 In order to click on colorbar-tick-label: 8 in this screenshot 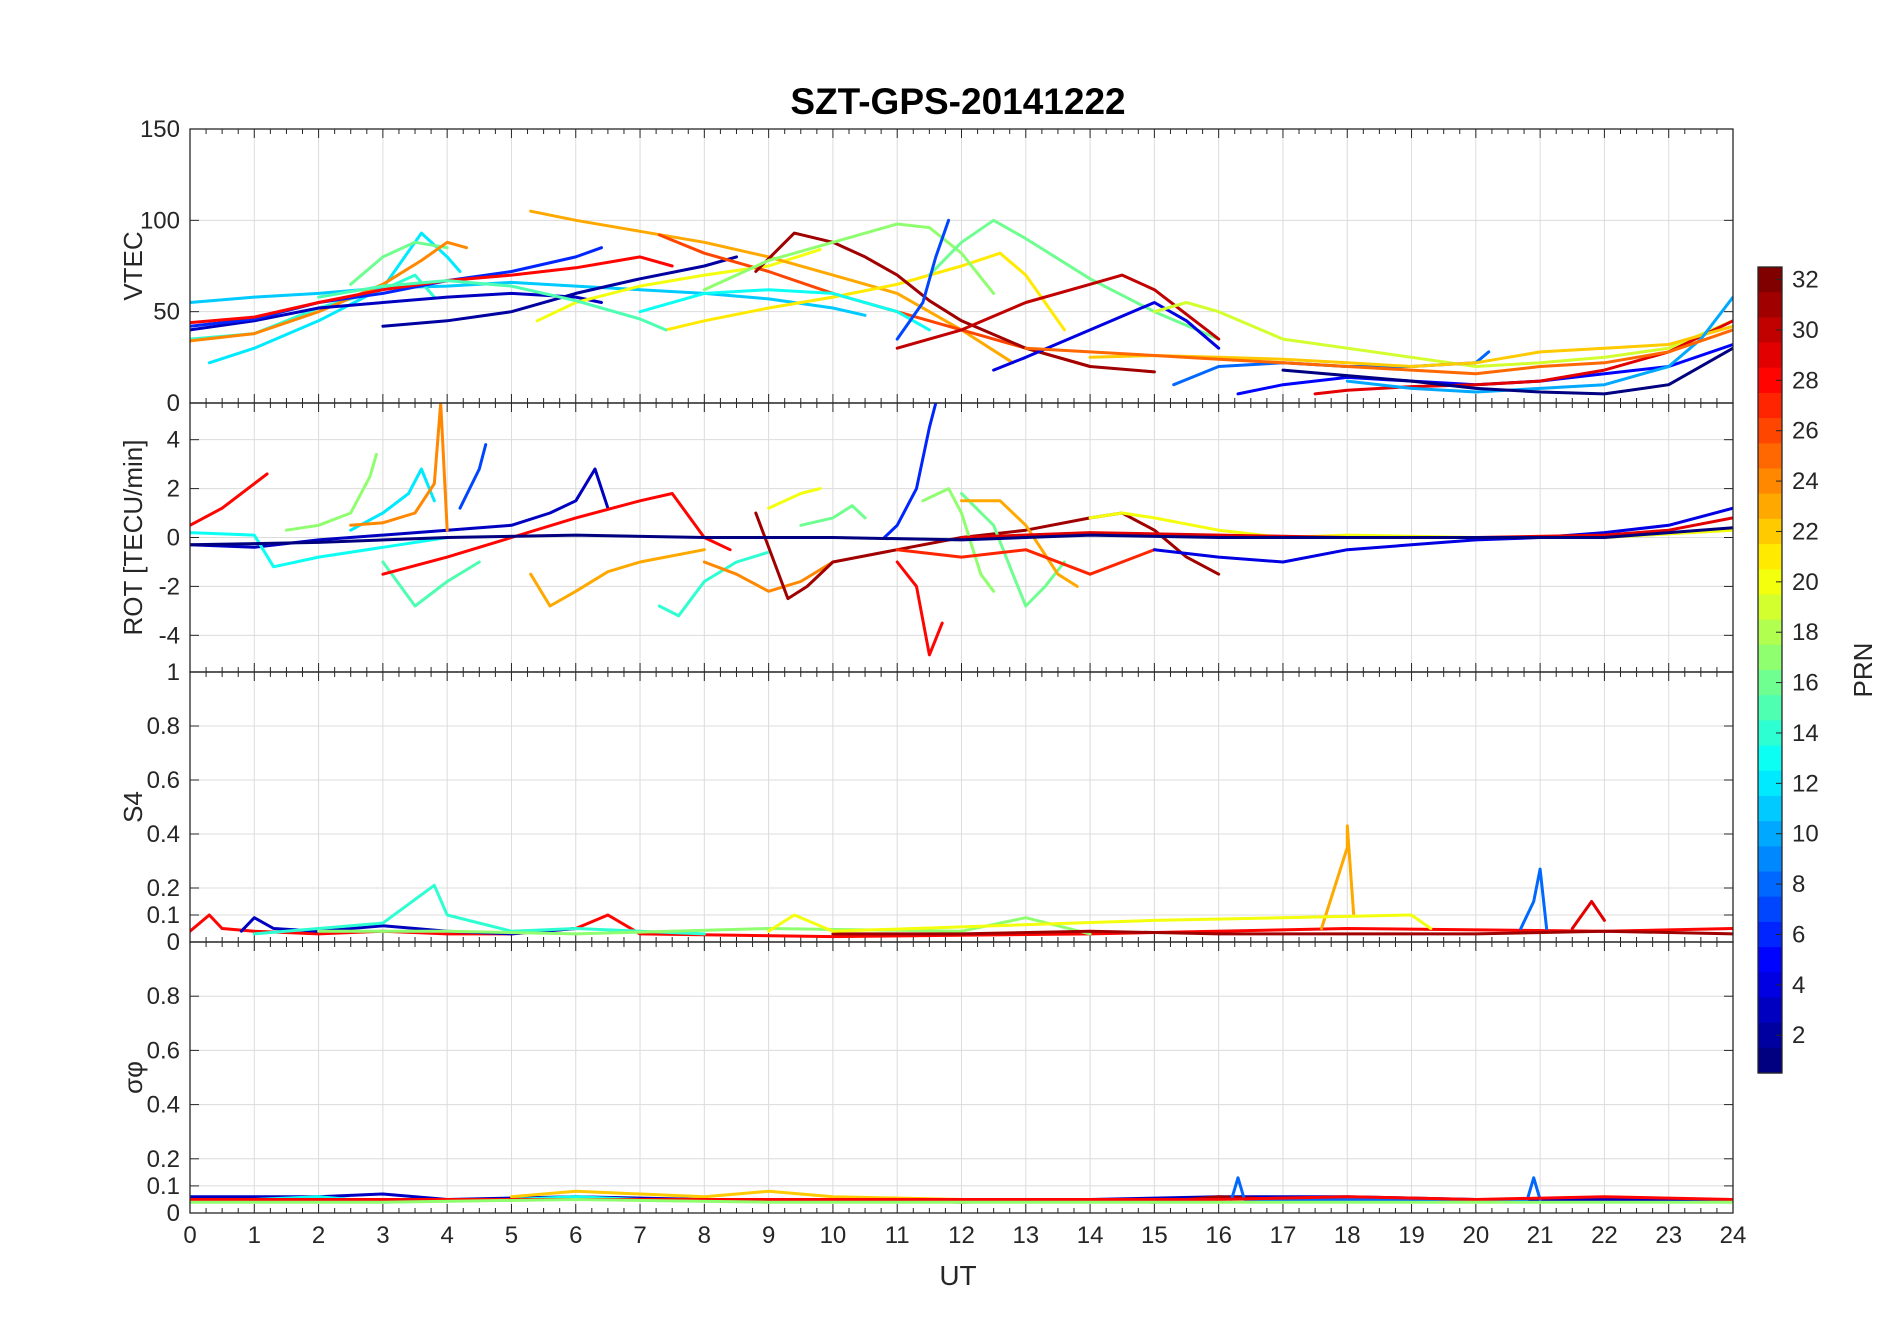, I will do `click(1798, 884)`.